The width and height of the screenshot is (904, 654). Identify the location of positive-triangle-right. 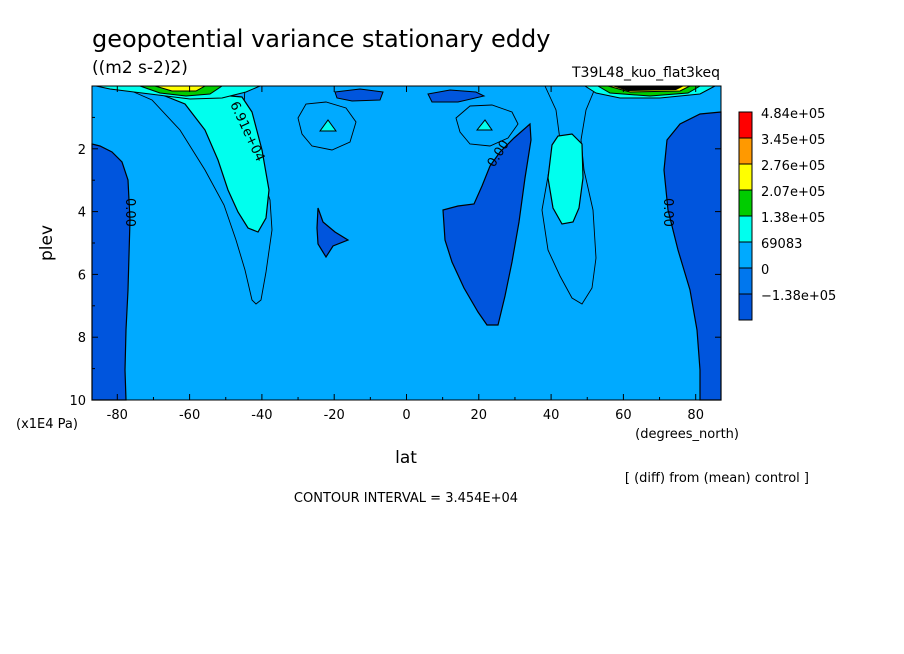
(484, 125).